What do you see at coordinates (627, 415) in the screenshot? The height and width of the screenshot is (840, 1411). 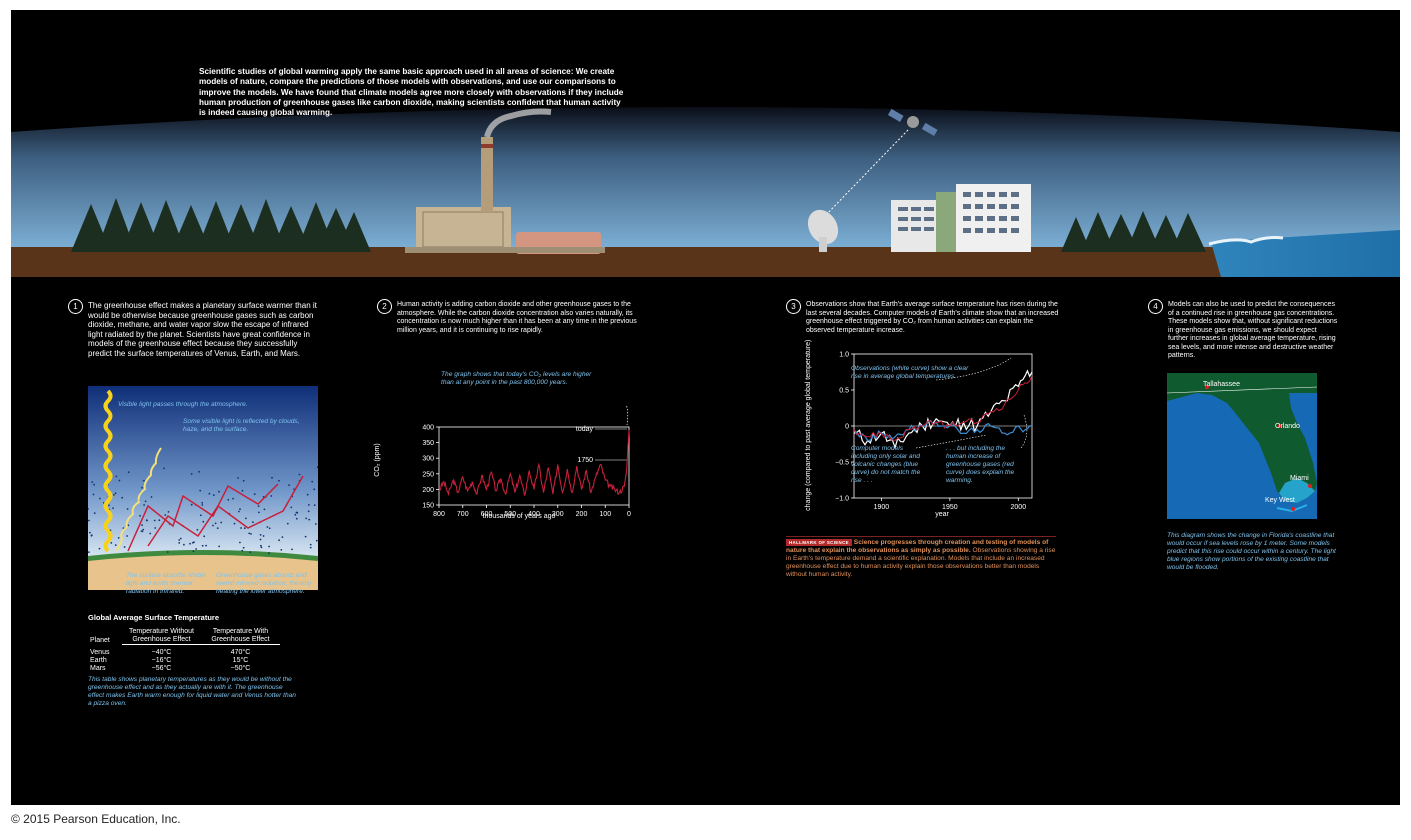 I see `co2-note-pointer` at bounding box center [627, 415].